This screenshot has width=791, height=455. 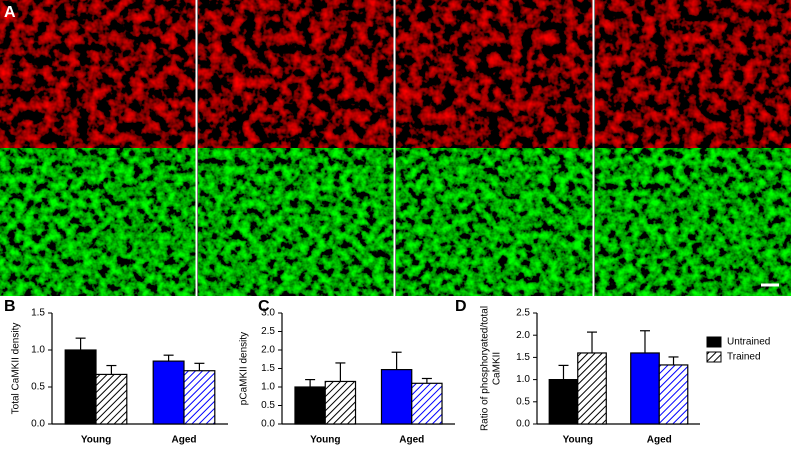 I want to click on y-axis-label: Ratio of phosphoryated/total, so click(x=485, y=368).